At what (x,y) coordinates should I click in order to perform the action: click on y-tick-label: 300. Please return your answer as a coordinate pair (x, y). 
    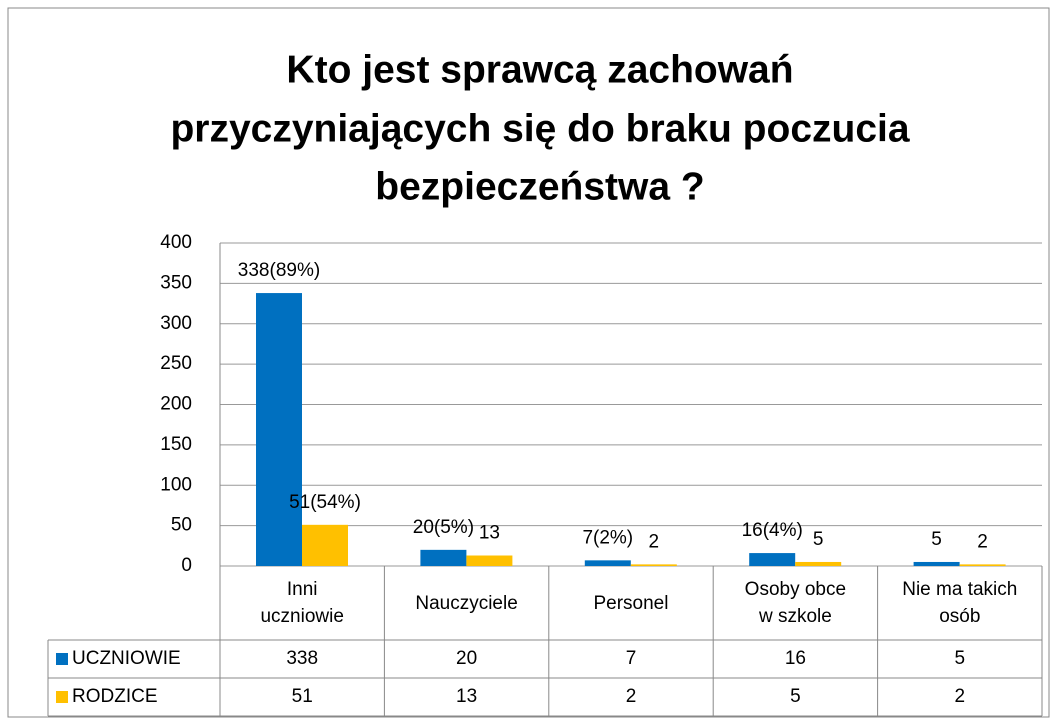
    Looking at the image, I should click on (176, 323).